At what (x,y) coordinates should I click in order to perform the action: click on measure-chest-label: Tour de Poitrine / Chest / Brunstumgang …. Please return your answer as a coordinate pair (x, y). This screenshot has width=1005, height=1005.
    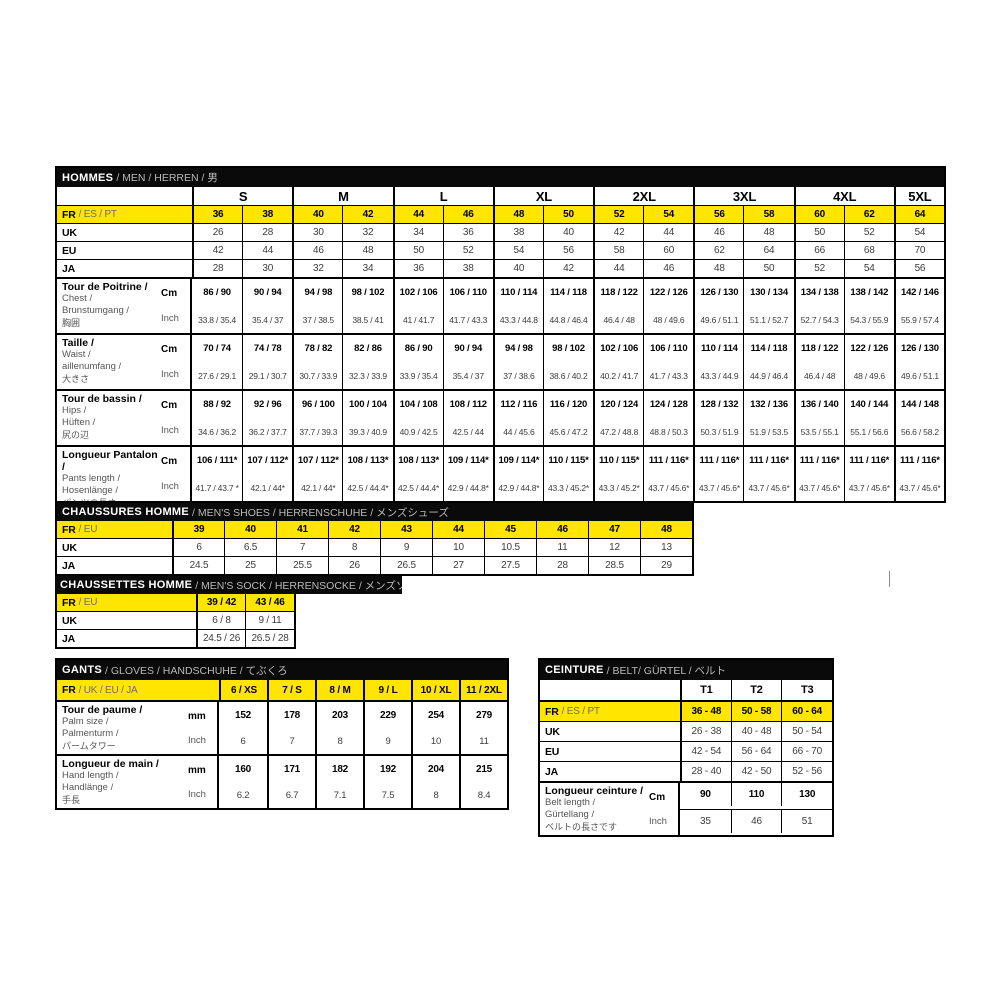
    Looking at the image, I should click on (124, 306).